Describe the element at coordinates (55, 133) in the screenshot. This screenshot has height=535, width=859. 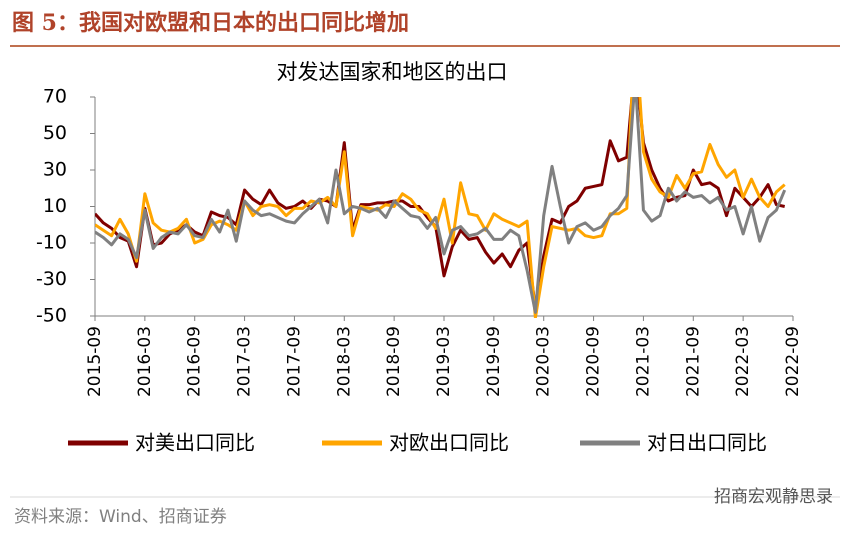
I see `y-tick-label: 50` at that location.